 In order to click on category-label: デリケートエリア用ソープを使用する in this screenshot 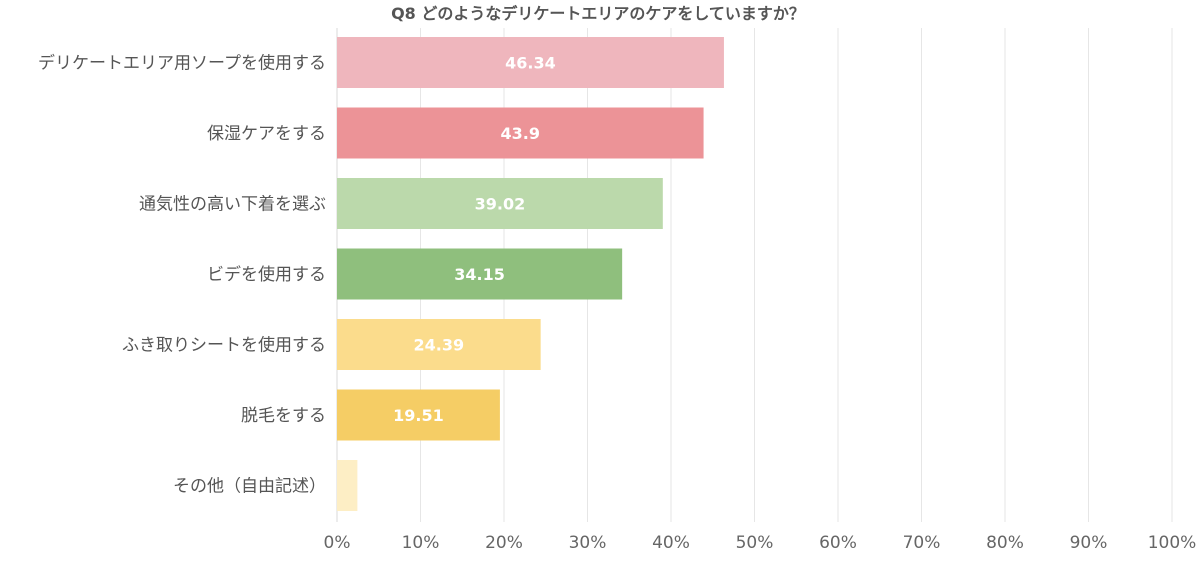, I will do `click(182, 63)`.